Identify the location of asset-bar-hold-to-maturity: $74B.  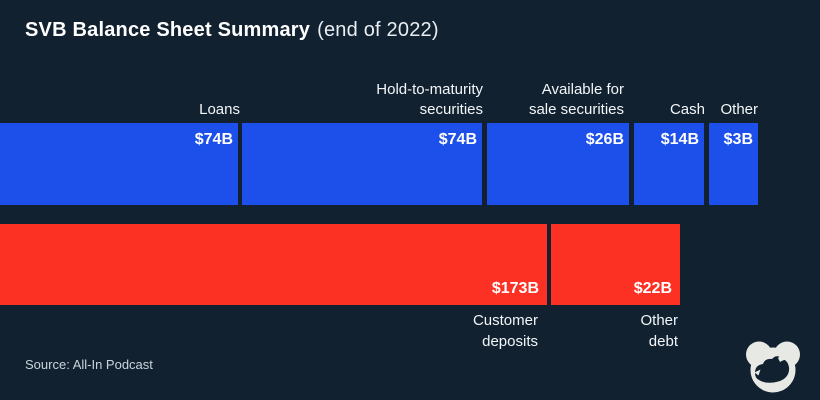
(362, 164).